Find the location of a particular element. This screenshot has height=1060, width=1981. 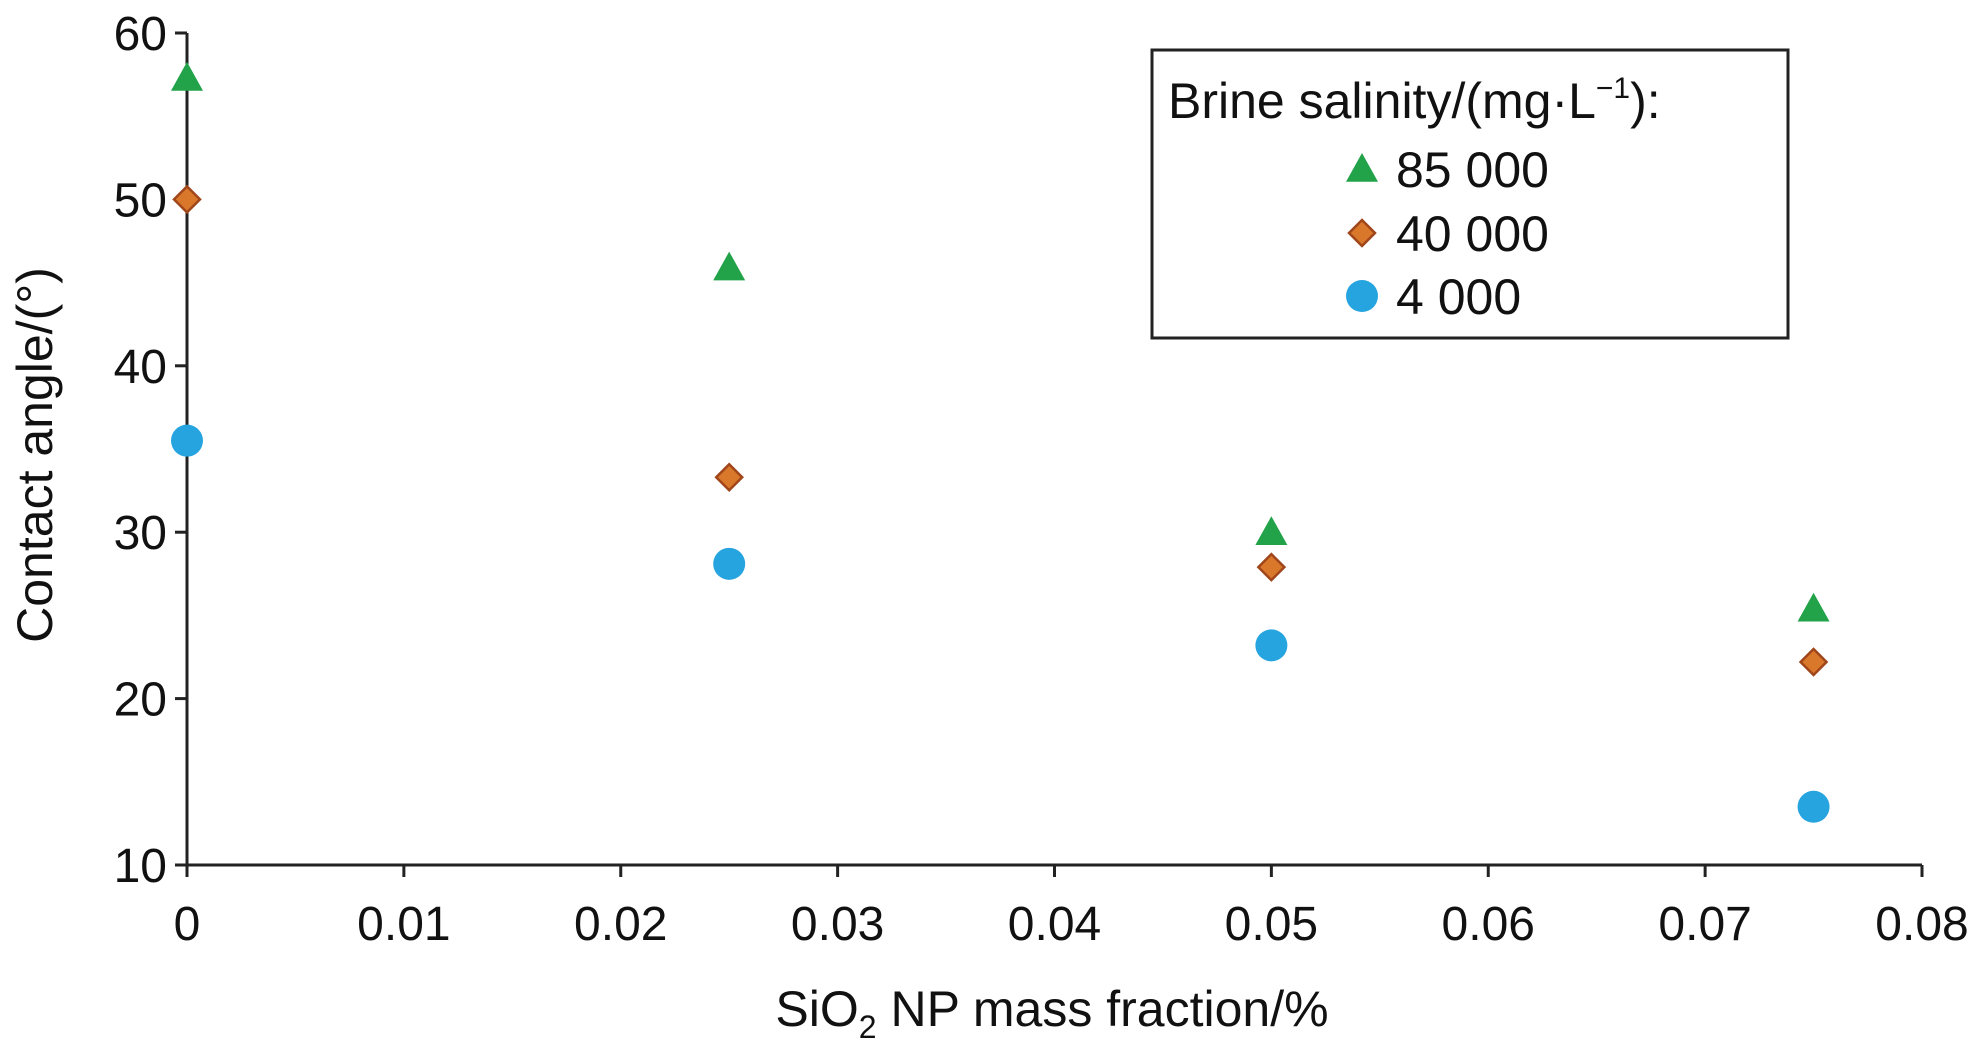

x-tick-label: 0.08 is located at coordinates (1921, 924).